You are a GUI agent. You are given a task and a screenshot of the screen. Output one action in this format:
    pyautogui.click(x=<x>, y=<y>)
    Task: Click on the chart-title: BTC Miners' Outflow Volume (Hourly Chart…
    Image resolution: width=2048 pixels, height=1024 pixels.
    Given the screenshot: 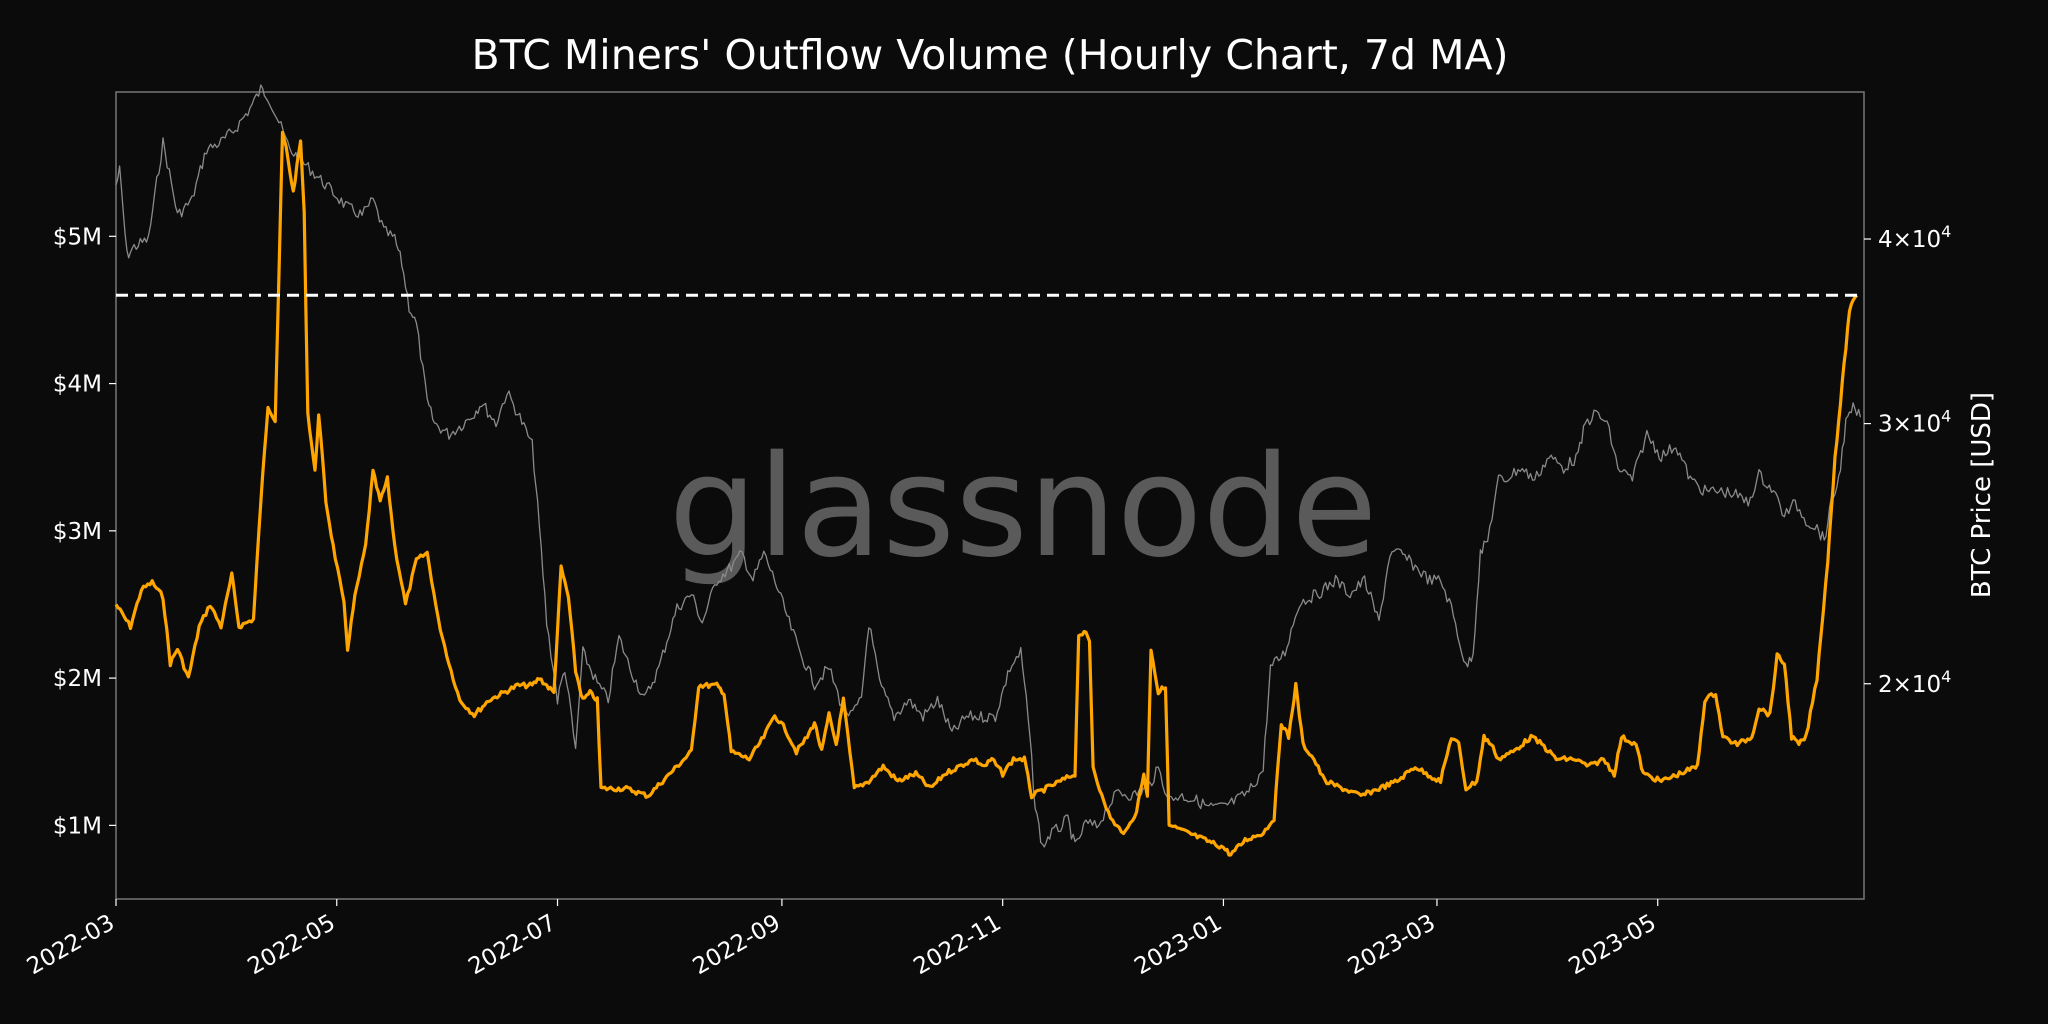 What is the action you would take?
    pyautogui.click(x=990, y=55)
    